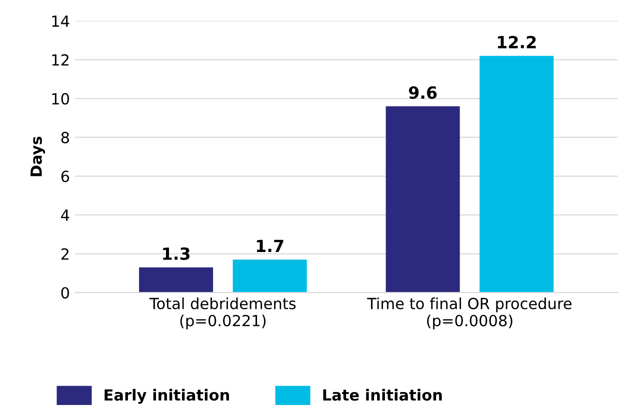 This screenshot has width=624, height=418. What do you see at coordinates (469, 313) in the screenshot?
I see `x-tick-label: Time to final OR procedure (p=0.0008)` at bounding box center [469, 313].